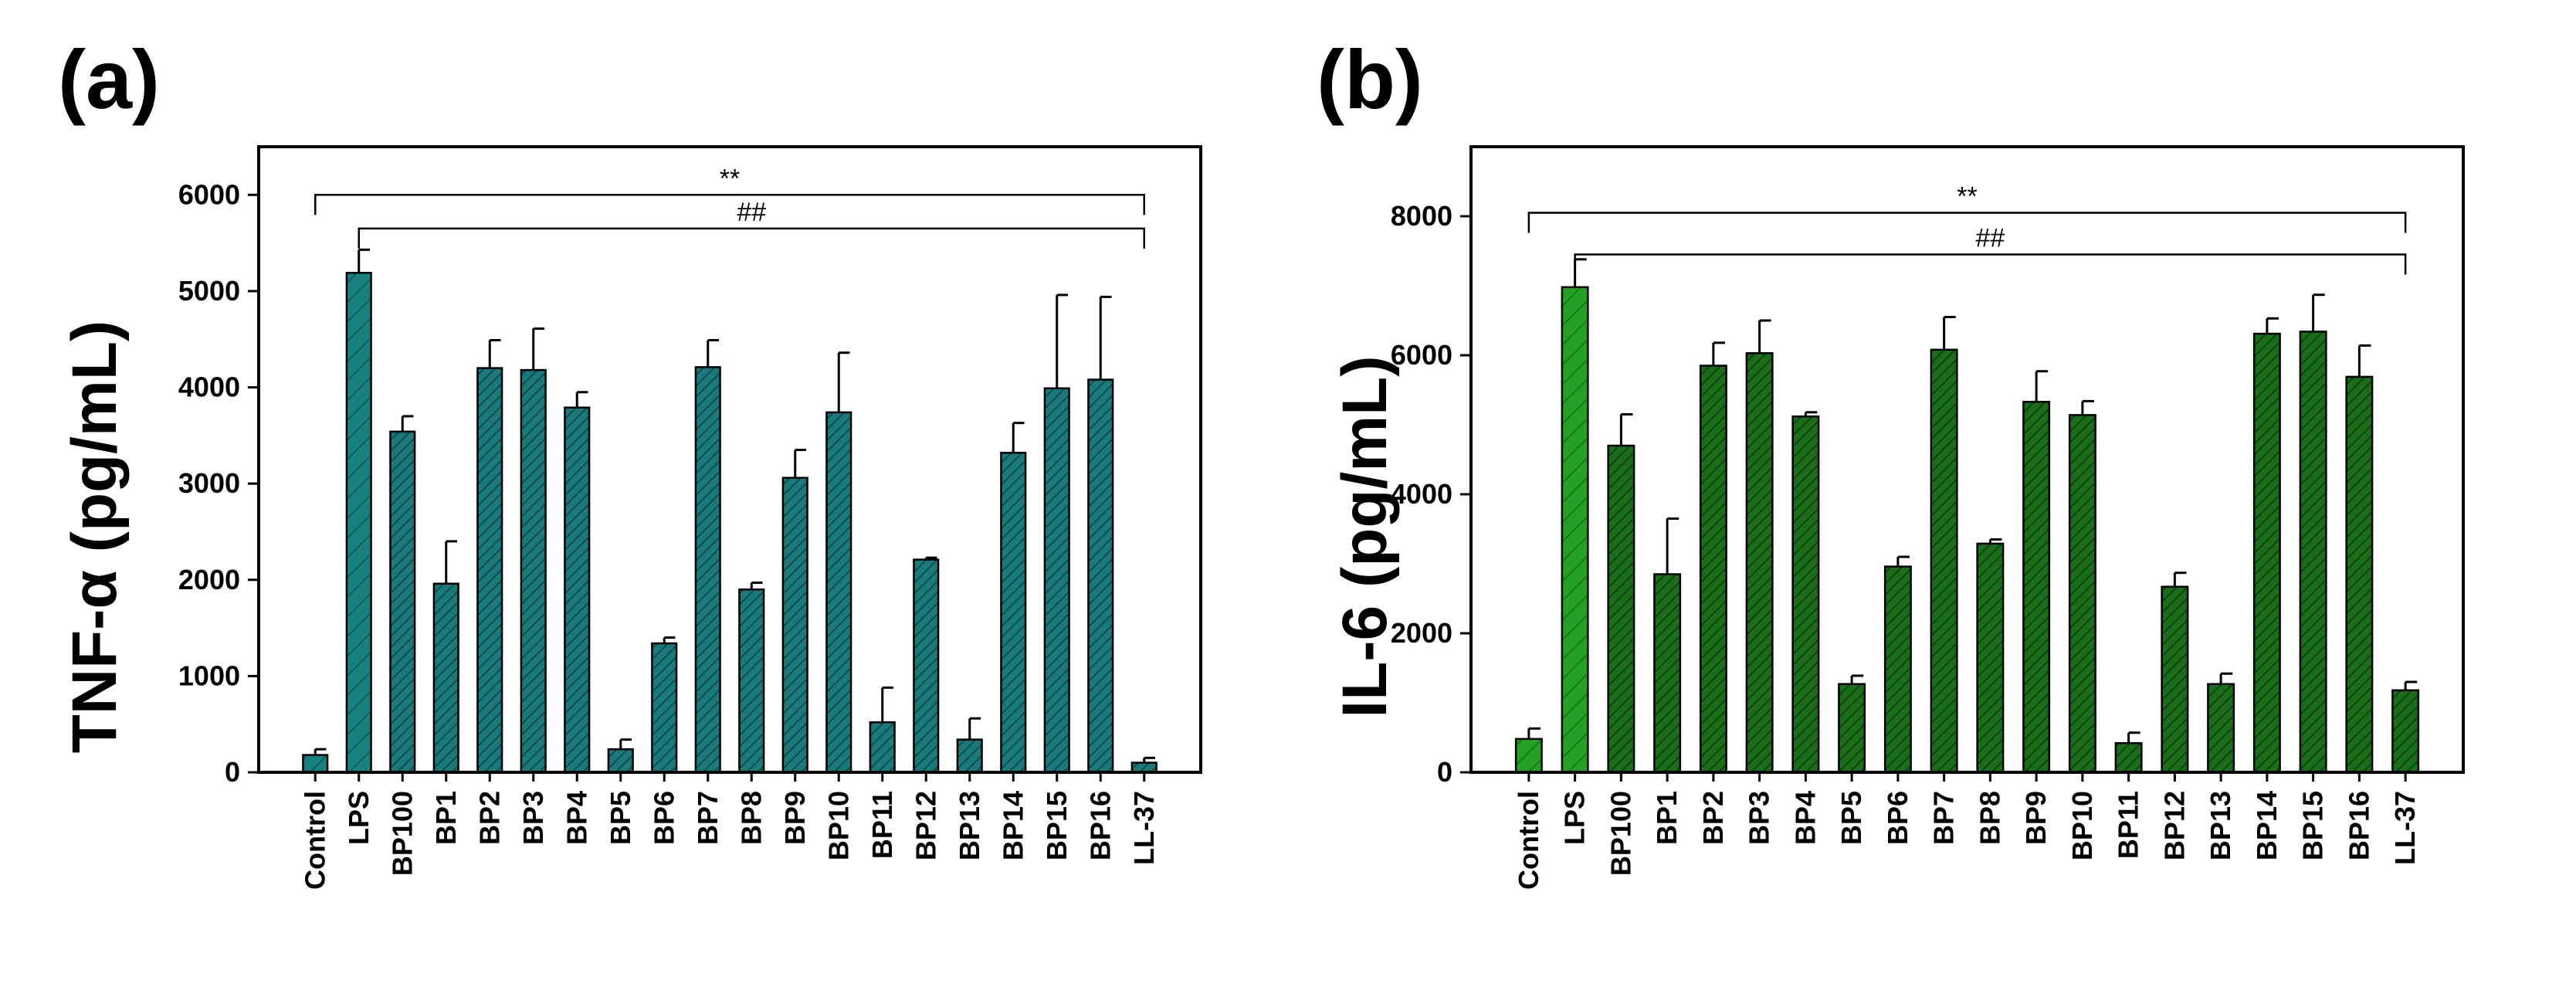  What do you see at coordinates (1370, 79) in the screenshot?
I see `panel-label-b: (b)` at bounding box center [1370, 79].